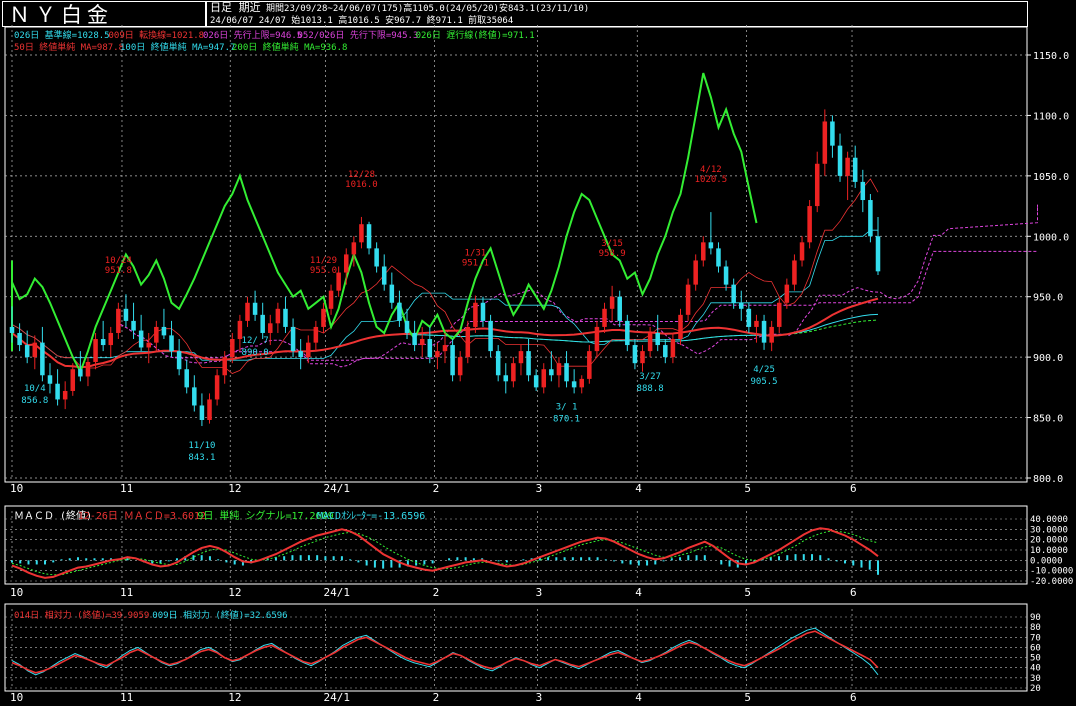  Describe the element at coordinates (361, 185) in the screenshot. I see `high-price-label: 1016.0` at that location.